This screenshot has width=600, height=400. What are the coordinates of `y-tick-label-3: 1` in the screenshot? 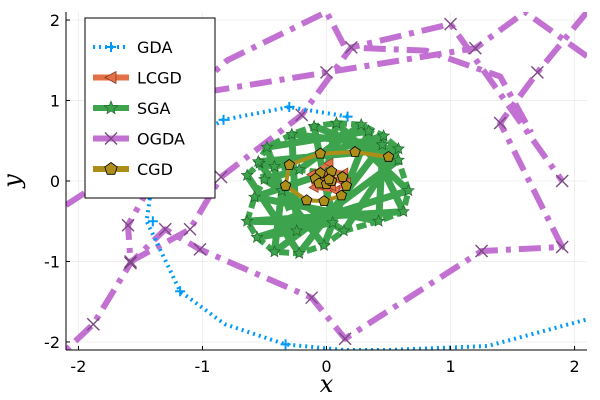 It's located at (55, 101).